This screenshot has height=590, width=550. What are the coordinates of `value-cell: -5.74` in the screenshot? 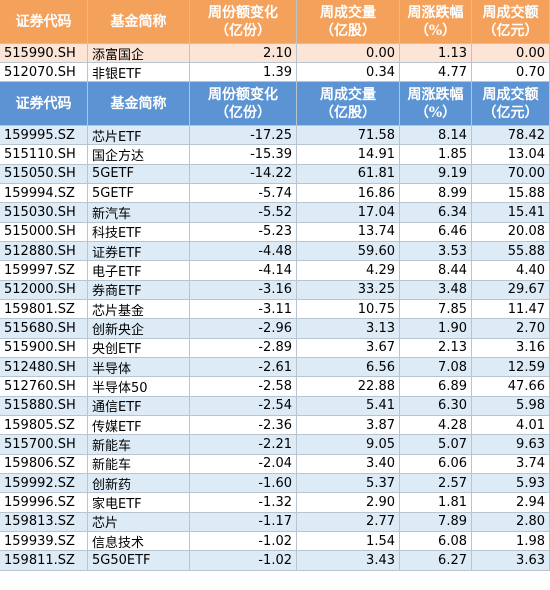 It's located at (243, 194).